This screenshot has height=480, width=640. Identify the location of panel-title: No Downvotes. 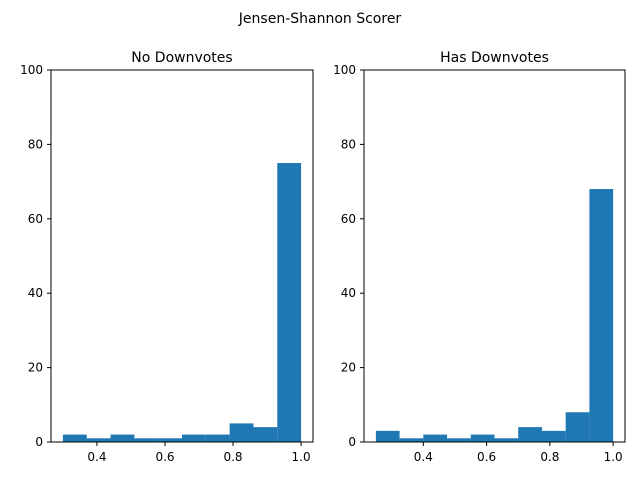
(181, 58).